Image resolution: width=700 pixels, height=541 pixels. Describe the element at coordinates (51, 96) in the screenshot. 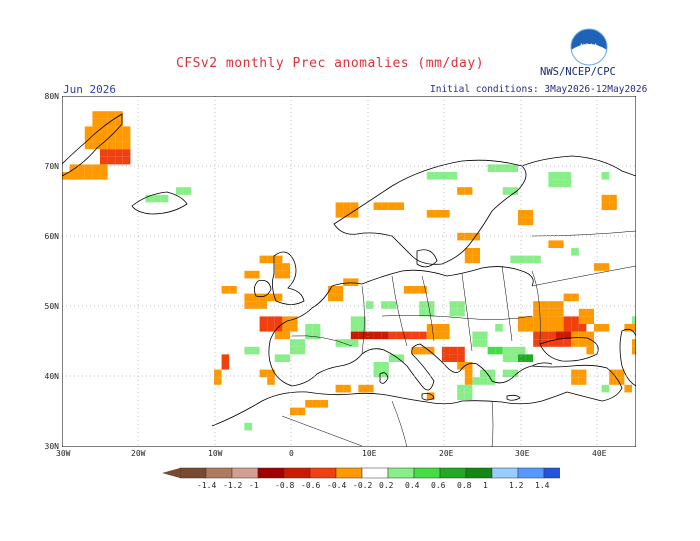

I see `lat-label-80n: 80N` at that location.